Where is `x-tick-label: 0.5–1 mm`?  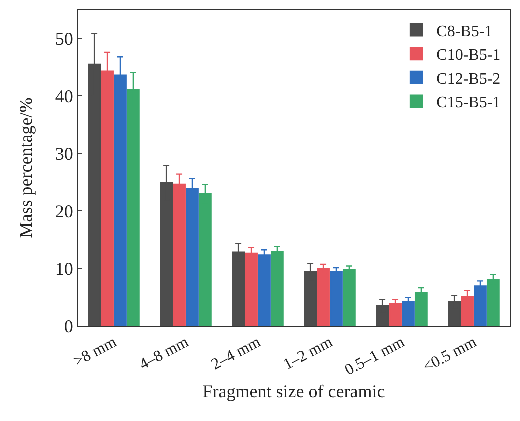
x-tick-label: 0.5–1 mm is located at coordinates (375, 357).